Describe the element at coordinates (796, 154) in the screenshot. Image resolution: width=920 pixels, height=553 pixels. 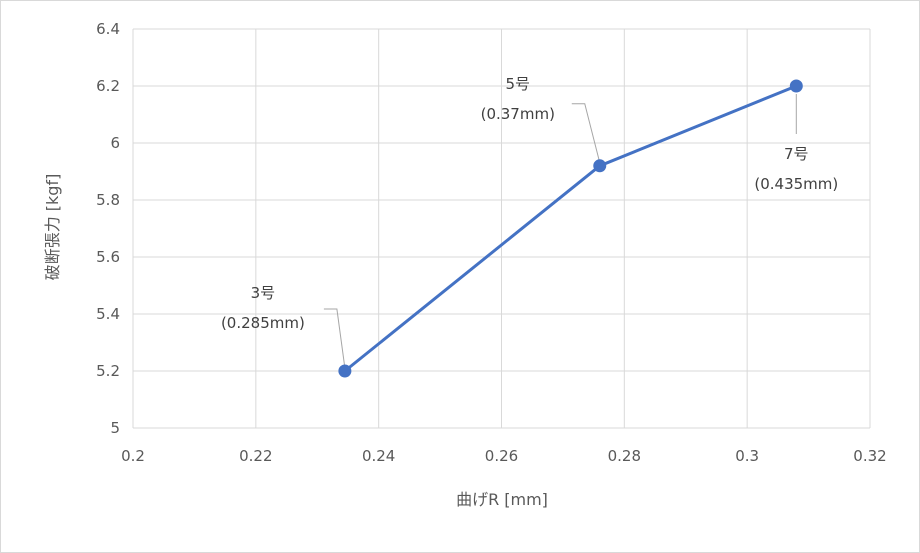
I see `data-label-line1: 7号` at that location.